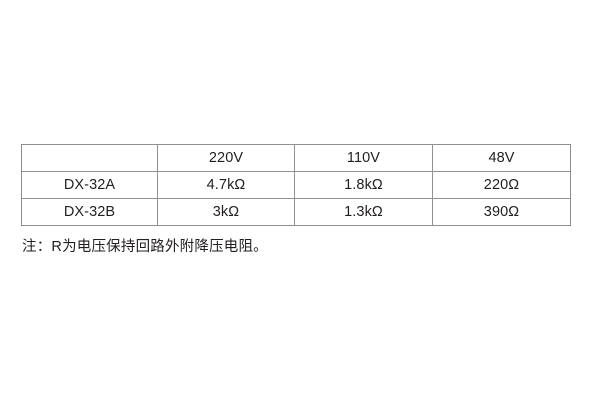 The width and height of the screenshot is (600, 400). What do you see at coordinates (89, 212) in the screenshot?
I see `row-model-label: DX-32B` at bounding box center [89, 212].